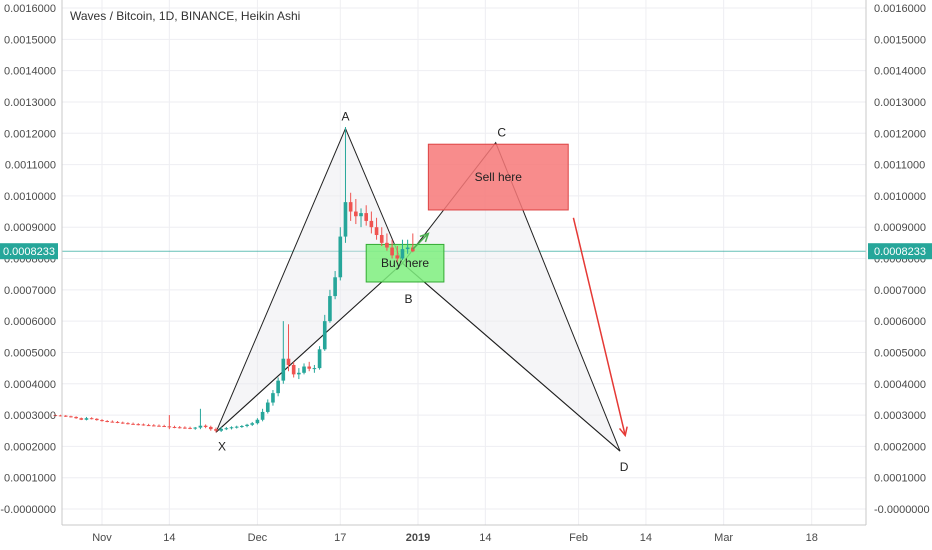 The height and width of the screenshot is (550, 932). What do you see at coordinates (30, 40) in the screenshot?
I see `y-tick-label-left: 0.0015000` at bounding box center [30, 40].